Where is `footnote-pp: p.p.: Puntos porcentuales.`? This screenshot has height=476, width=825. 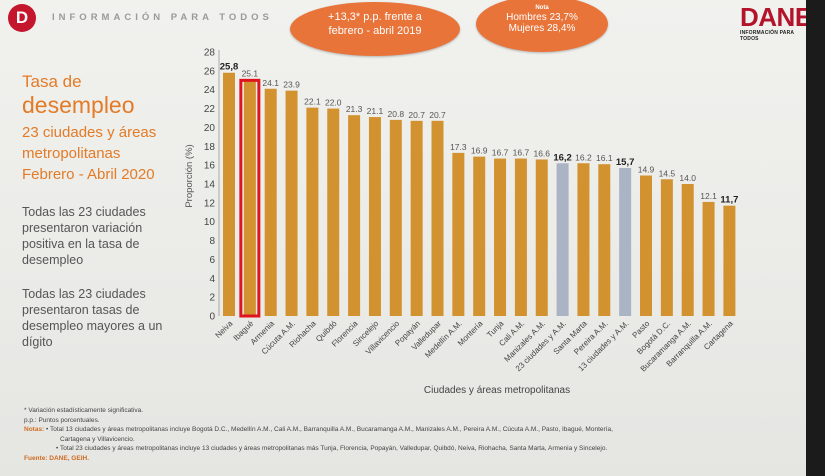 footnote-pp: p.p.: Puntos porcentuales. is located at coordinates (62, 420).